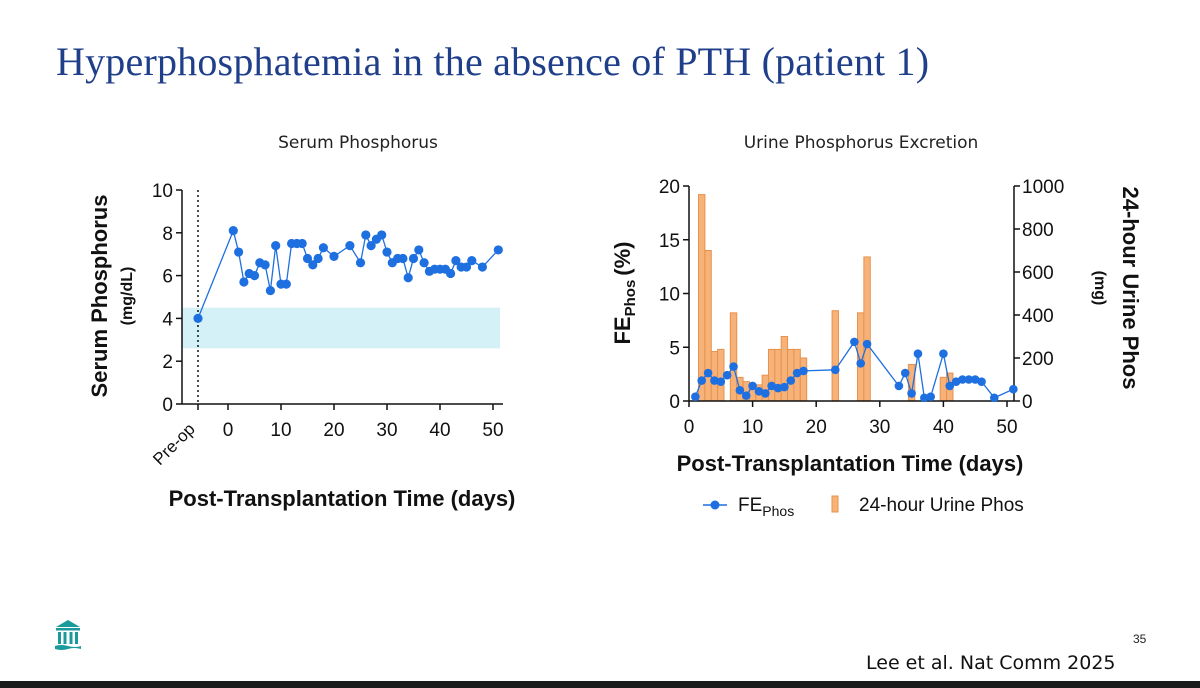  I want to click on chart2-xlabel: Post-Transplantation Time (days), so click(850, 463).